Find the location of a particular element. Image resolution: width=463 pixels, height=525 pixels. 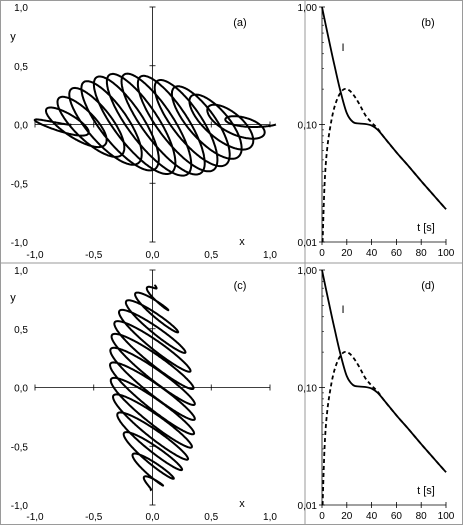

panel-label: (b) is located at coordinates (427, 23).